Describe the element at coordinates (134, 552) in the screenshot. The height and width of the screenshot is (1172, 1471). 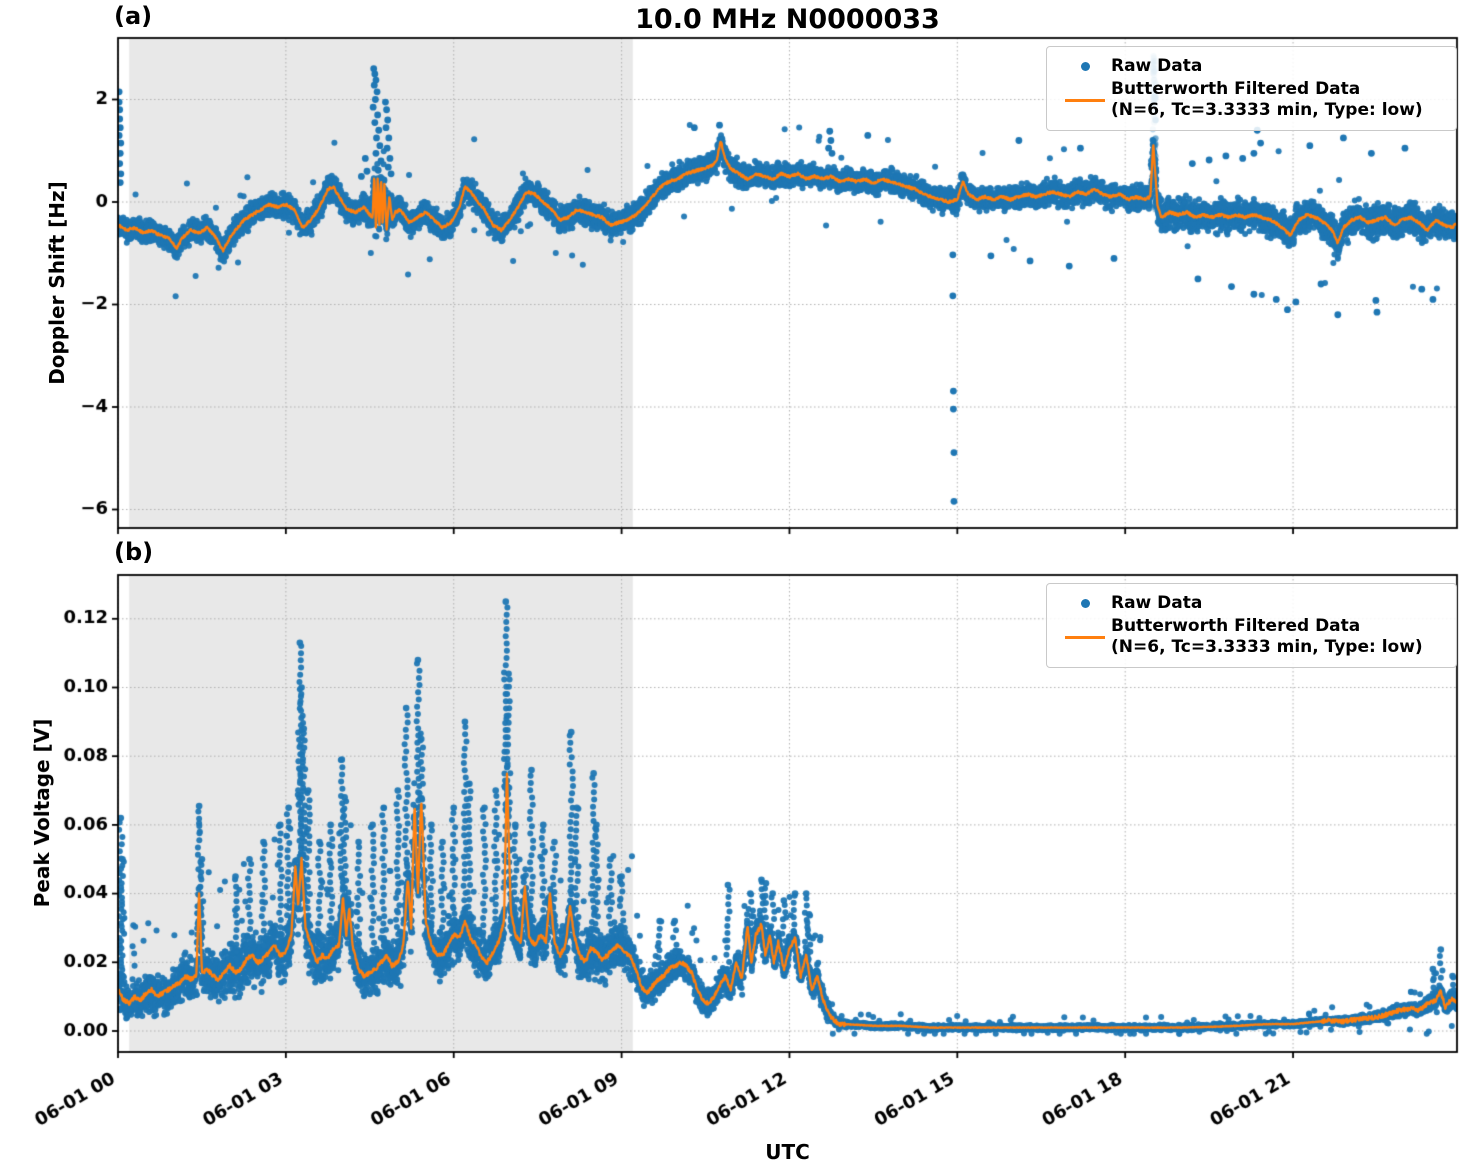
I see `panel-b-label: (b)` at that location.